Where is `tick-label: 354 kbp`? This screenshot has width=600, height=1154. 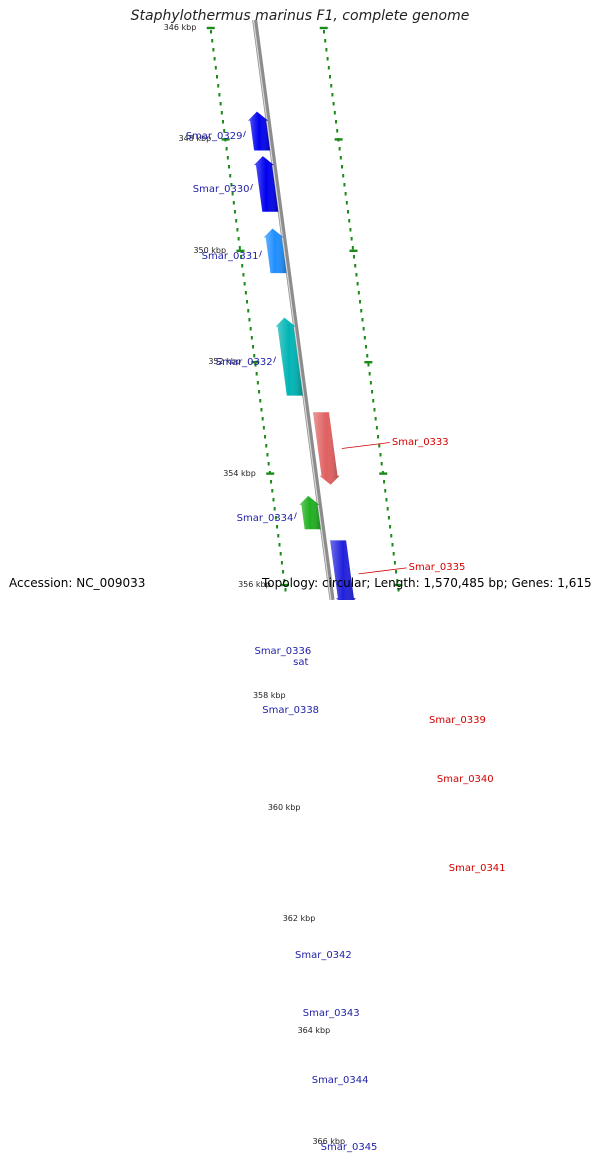
tick-label: 354 kbp is located at coordinates (239, 473).